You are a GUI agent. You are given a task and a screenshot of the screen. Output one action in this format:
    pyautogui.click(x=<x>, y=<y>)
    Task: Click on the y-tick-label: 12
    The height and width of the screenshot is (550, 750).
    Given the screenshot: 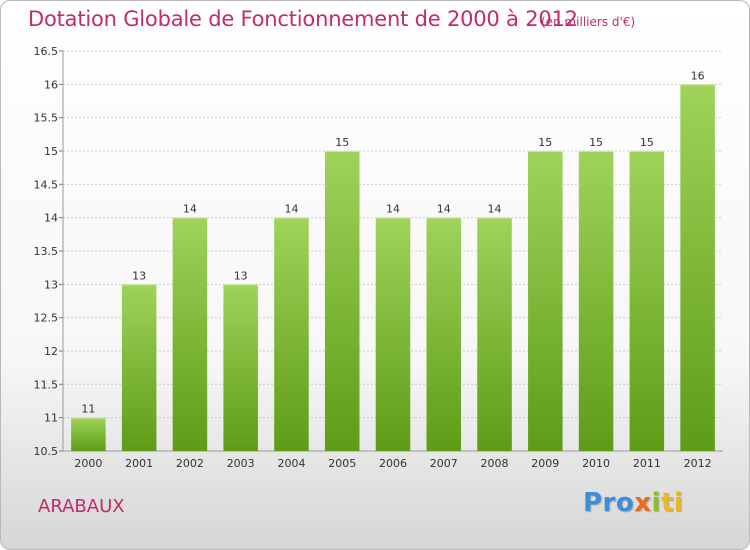 What is the action you would take?
    pyautogui.click(x=51, y=351)
    